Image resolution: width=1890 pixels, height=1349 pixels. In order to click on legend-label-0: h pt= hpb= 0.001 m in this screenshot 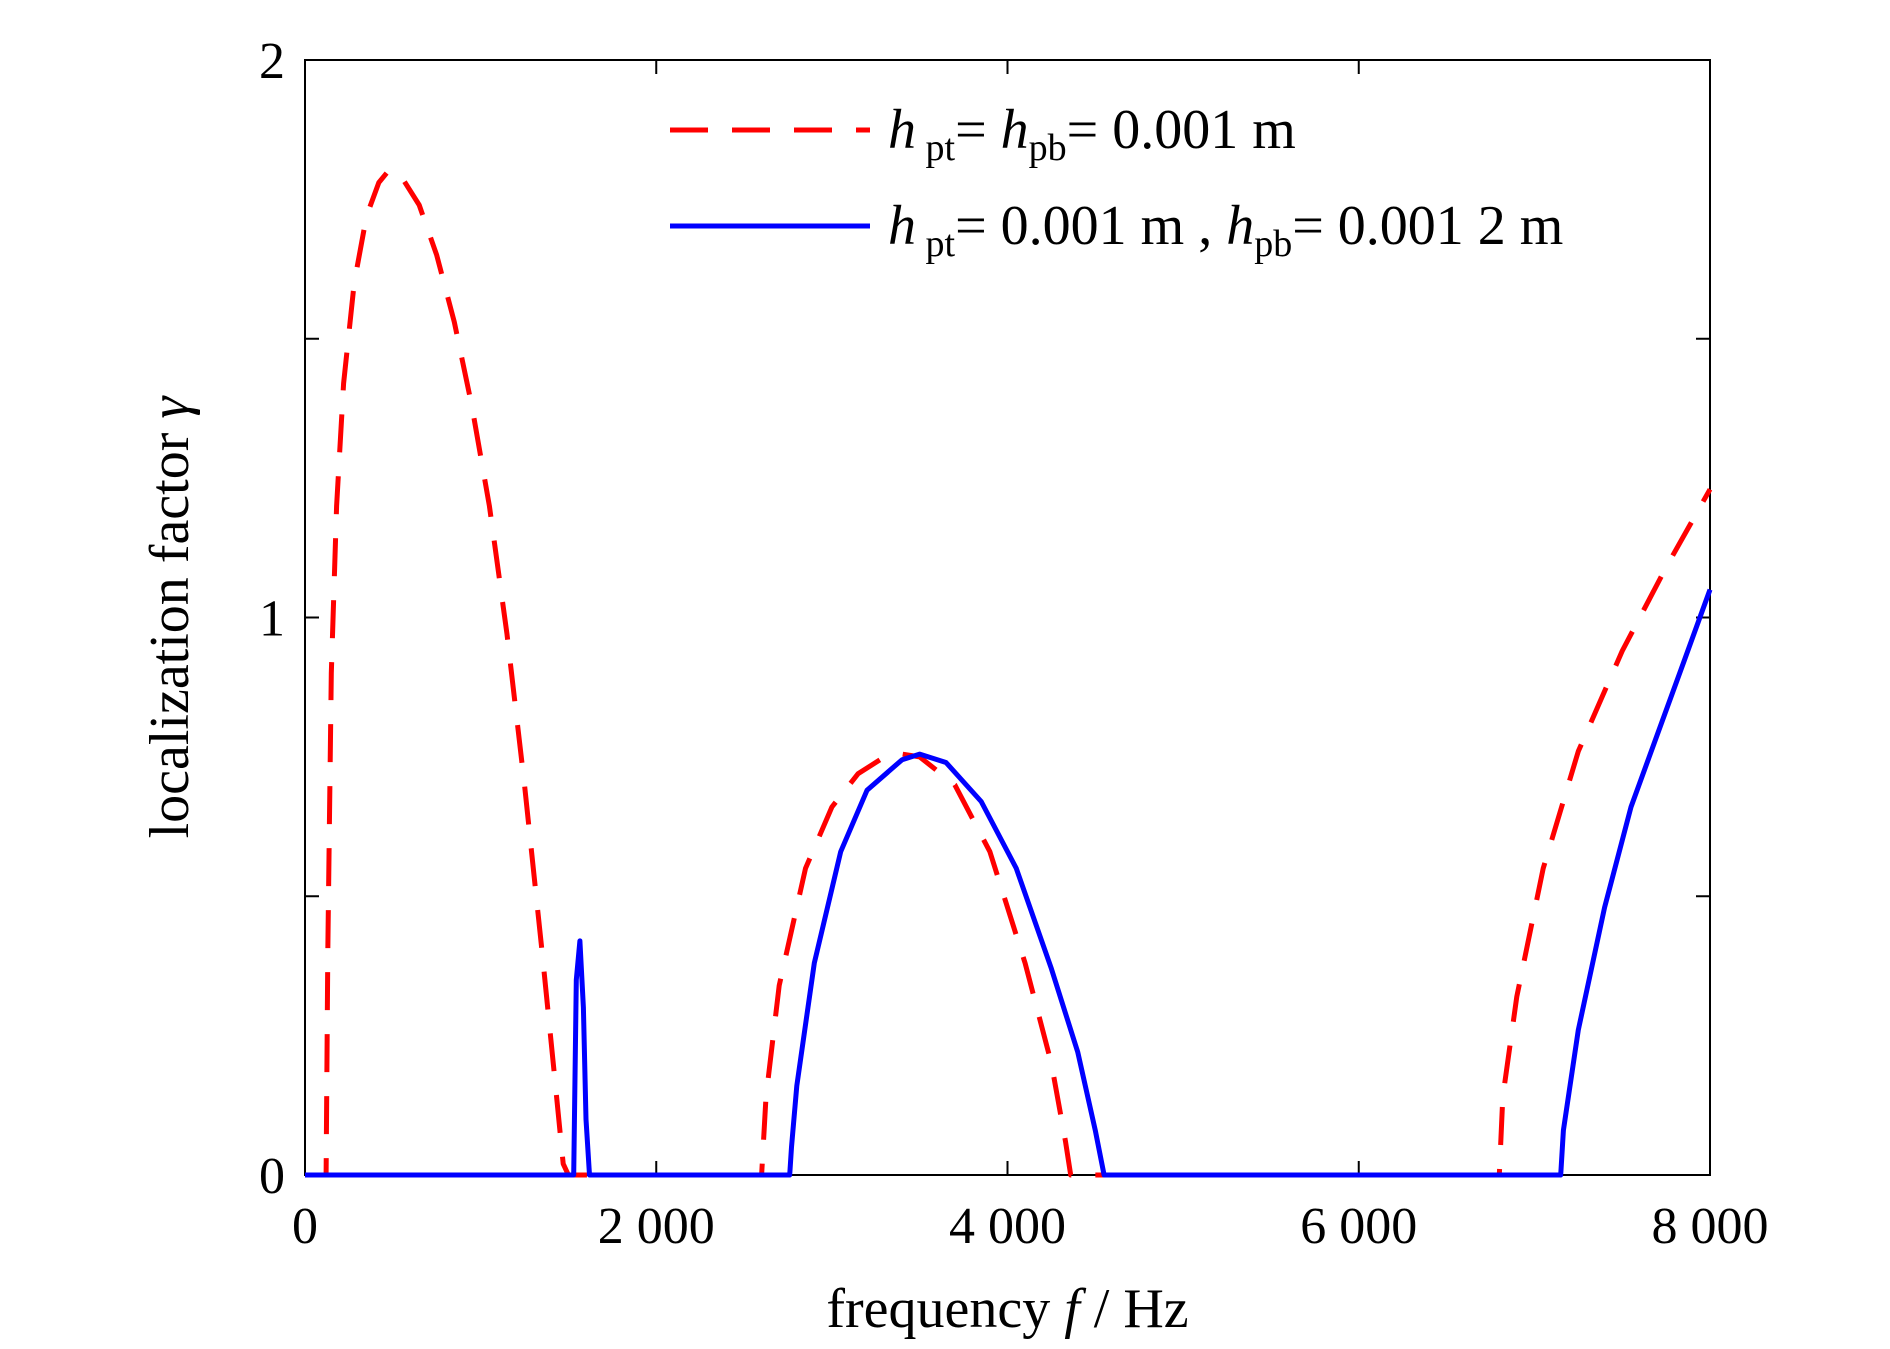, I will do `click(1092, 134)`.